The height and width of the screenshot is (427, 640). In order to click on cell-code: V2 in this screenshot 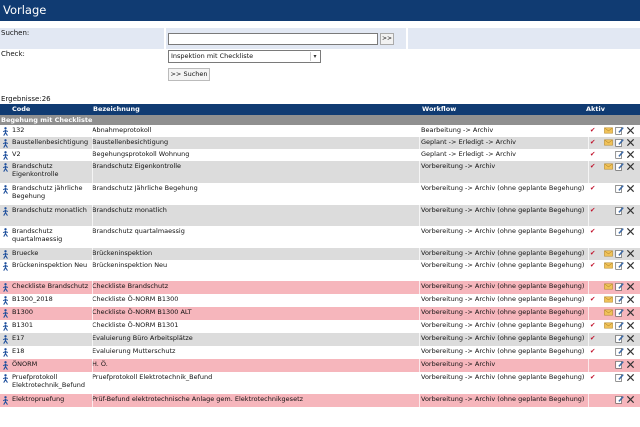, I will do `click(16, 154)`.